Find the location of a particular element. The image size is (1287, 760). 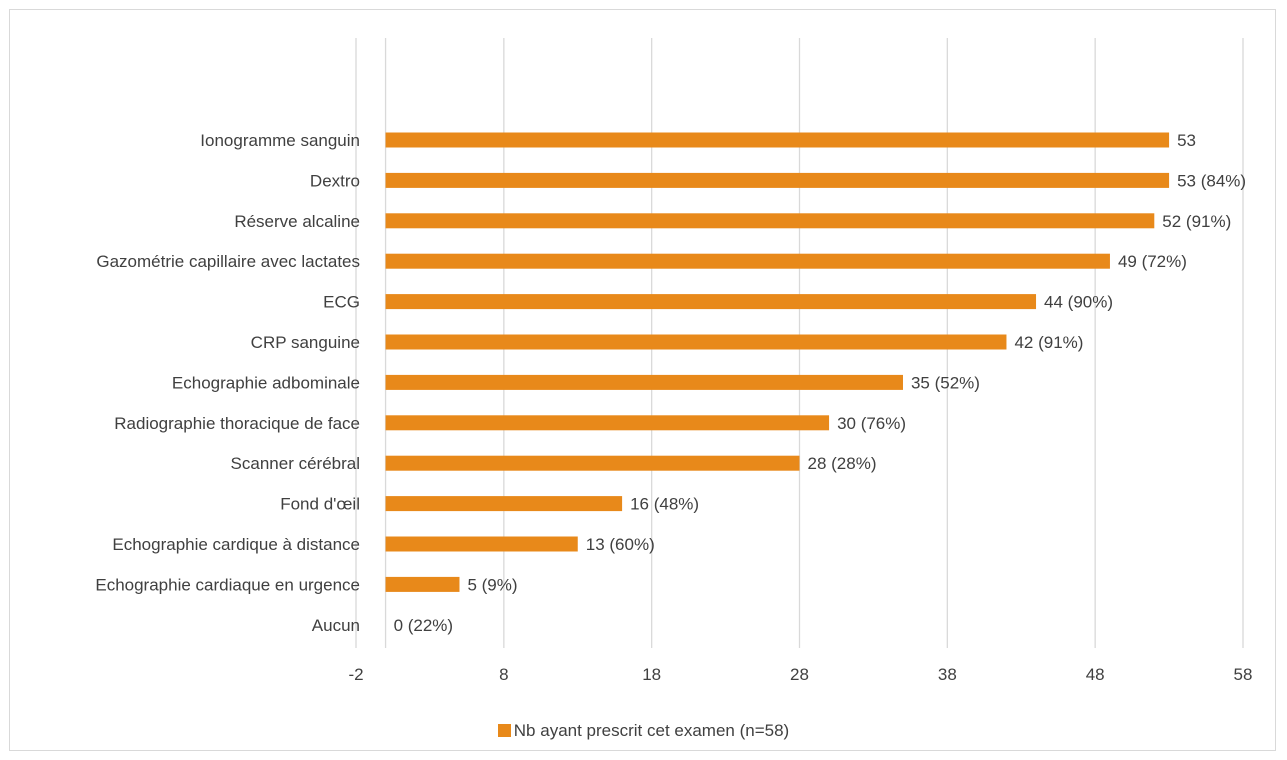

category-label: Dextro is located at coordinates (335, 180).